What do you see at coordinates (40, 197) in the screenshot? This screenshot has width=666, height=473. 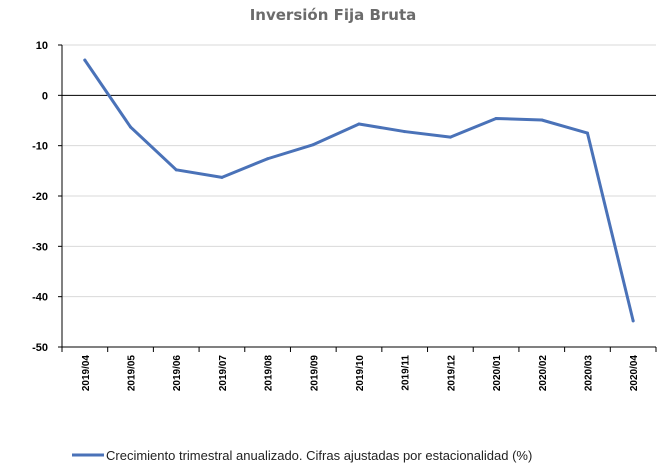 I see `y-tick-label: -20` at bounding box center [40, 197].